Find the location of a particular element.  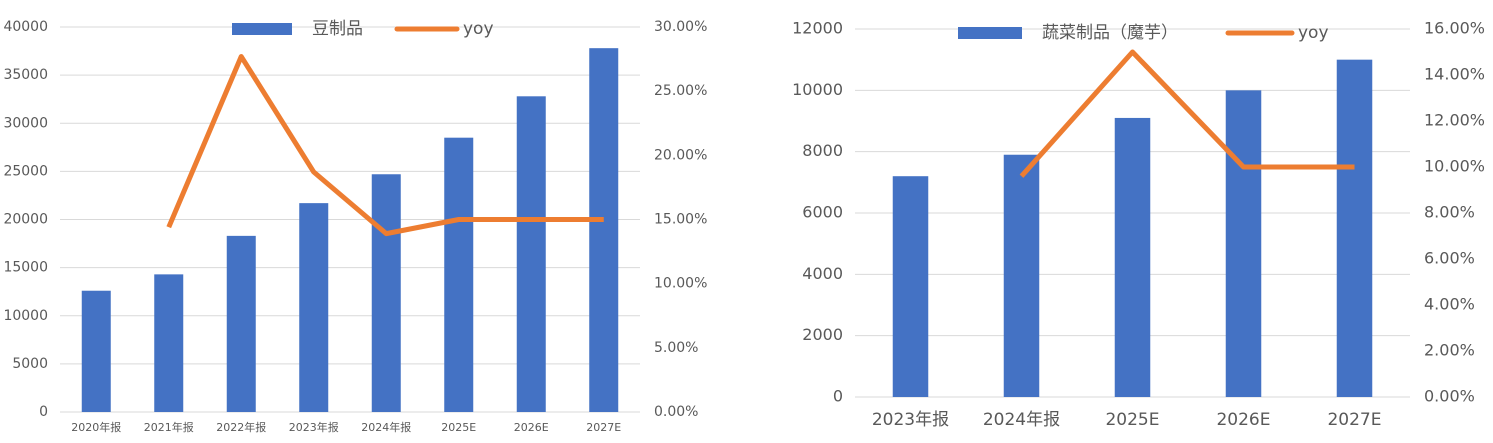

y-tick-label: 30000 is located at coordinates (25, 123).